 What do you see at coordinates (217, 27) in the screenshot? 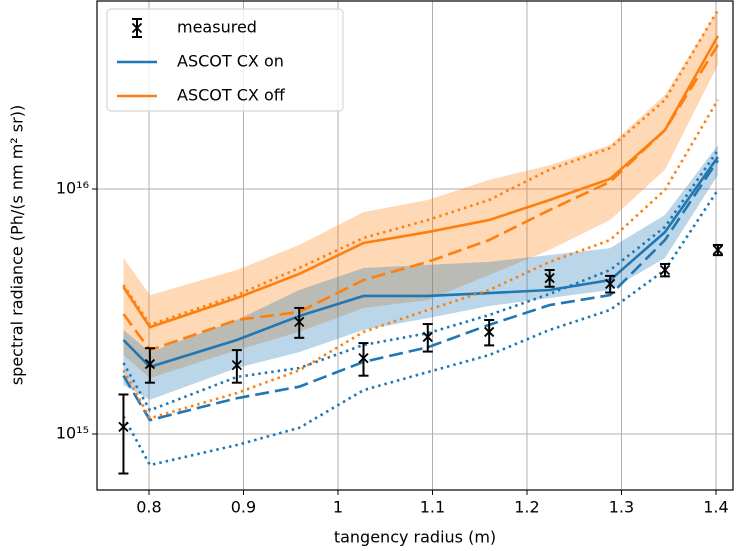
I see `legend-label: measured` at bounding box center [217, 27].